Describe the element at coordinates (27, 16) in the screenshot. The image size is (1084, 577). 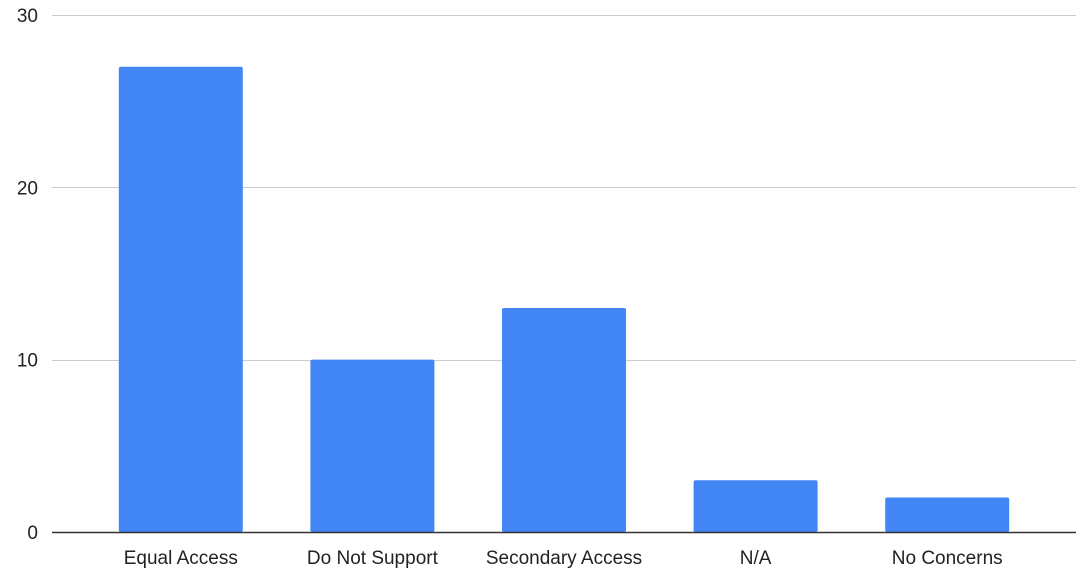
I see `y-tick-label: 30` at that location.